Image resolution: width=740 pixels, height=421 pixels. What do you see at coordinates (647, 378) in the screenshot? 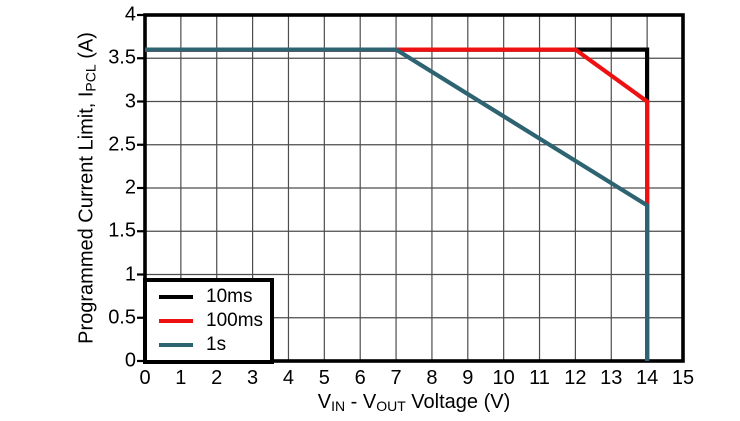
I see `x-tick-label: 14` at bounding box center [647, 378].